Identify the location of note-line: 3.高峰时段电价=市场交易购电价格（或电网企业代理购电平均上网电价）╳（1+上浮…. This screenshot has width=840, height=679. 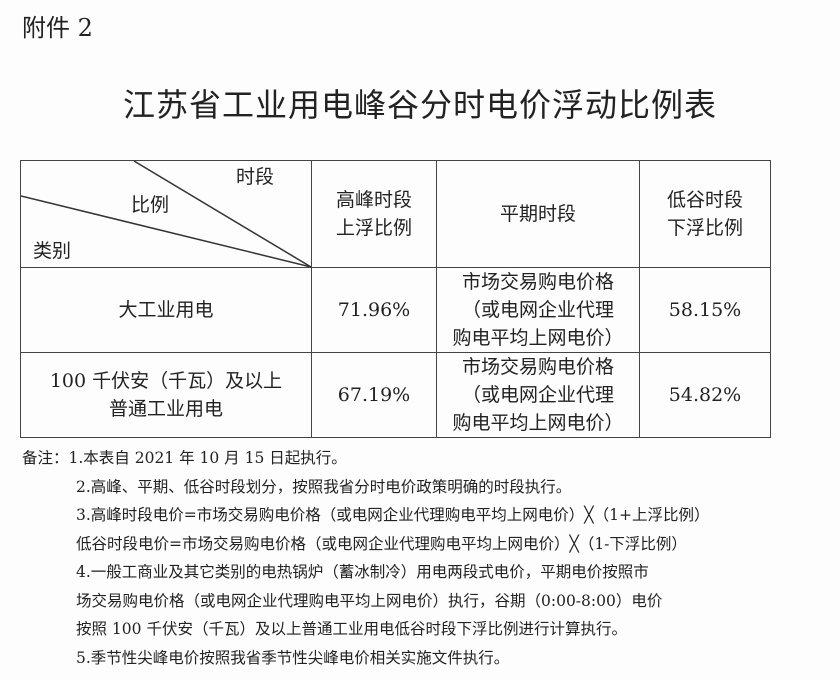
(393, 515).